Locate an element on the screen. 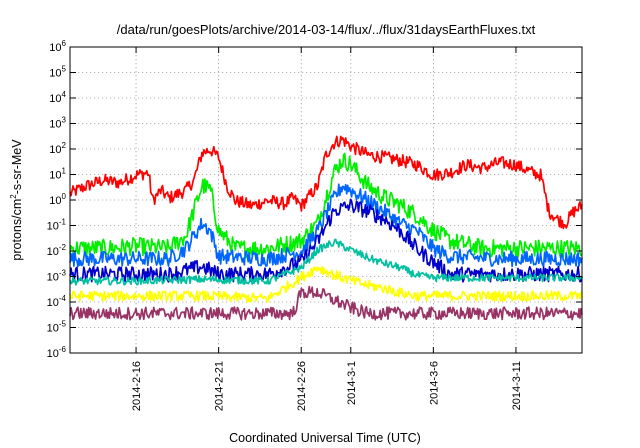  y-tick-label: 10⁻² is located at coordinates (57, 250).